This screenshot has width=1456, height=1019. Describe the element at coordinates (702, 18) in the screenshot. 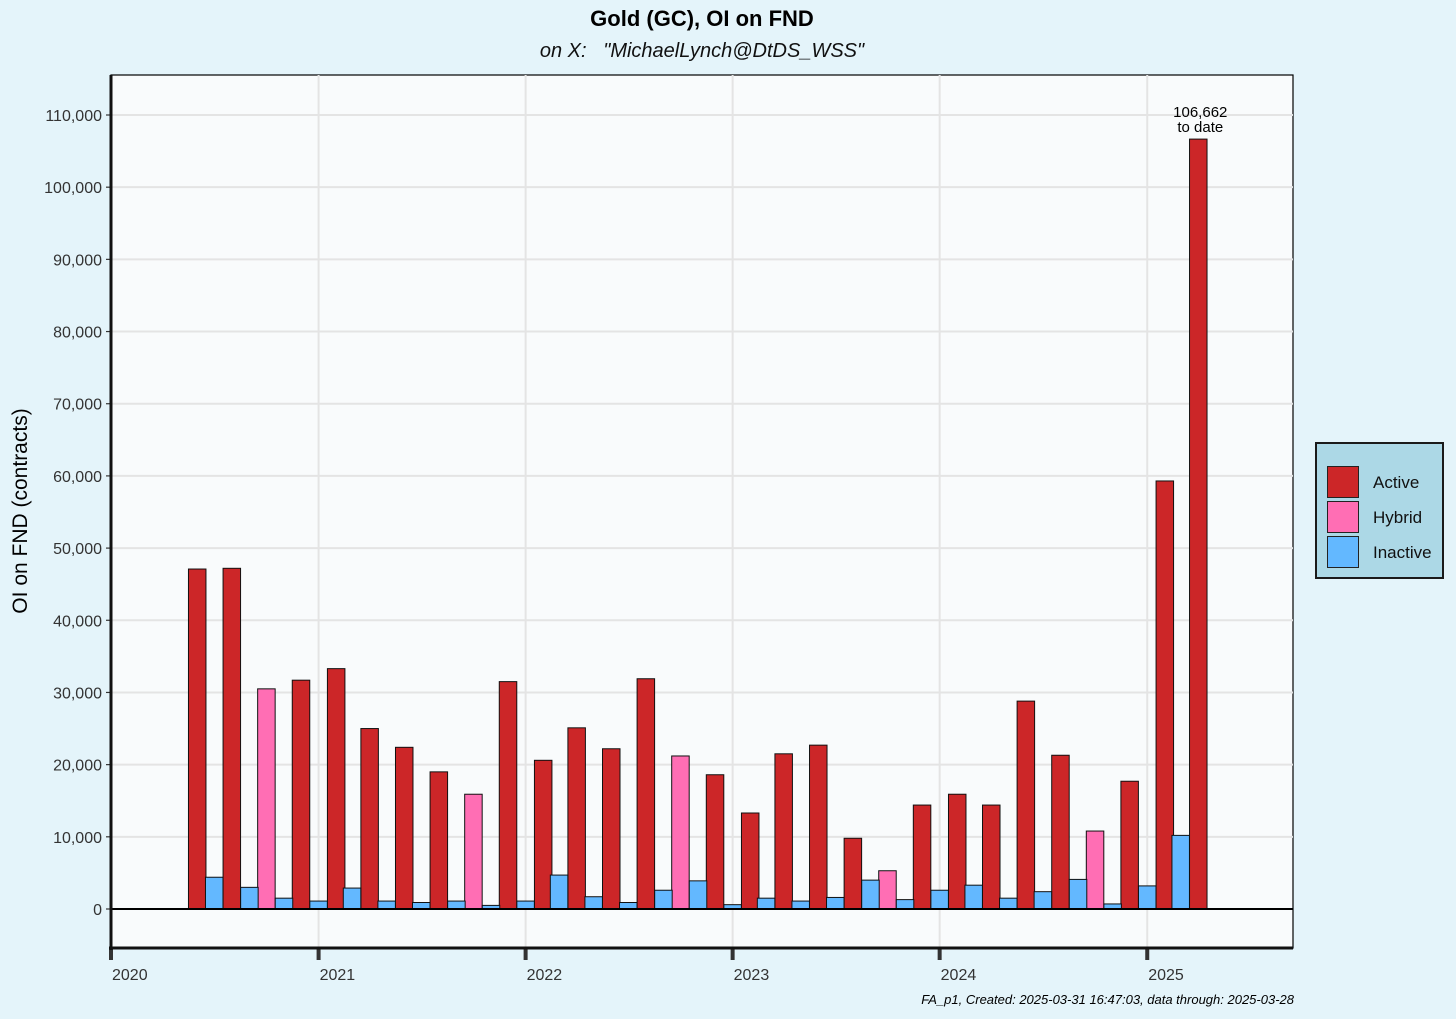

I see `chart-title: Gold (GC), OI on FND` at that location.